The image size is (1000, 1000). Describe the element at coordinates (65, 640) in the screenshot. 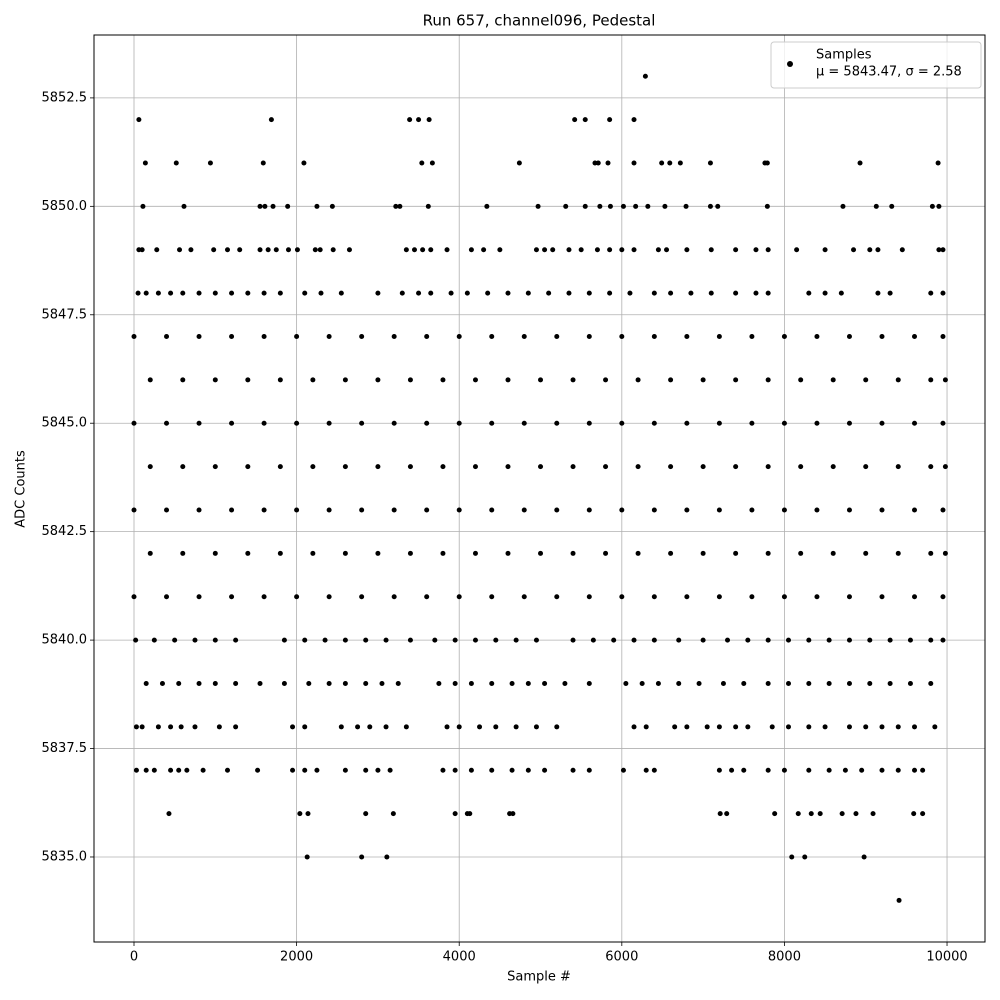

I see `y-tick-label: 5840.0` at that location.